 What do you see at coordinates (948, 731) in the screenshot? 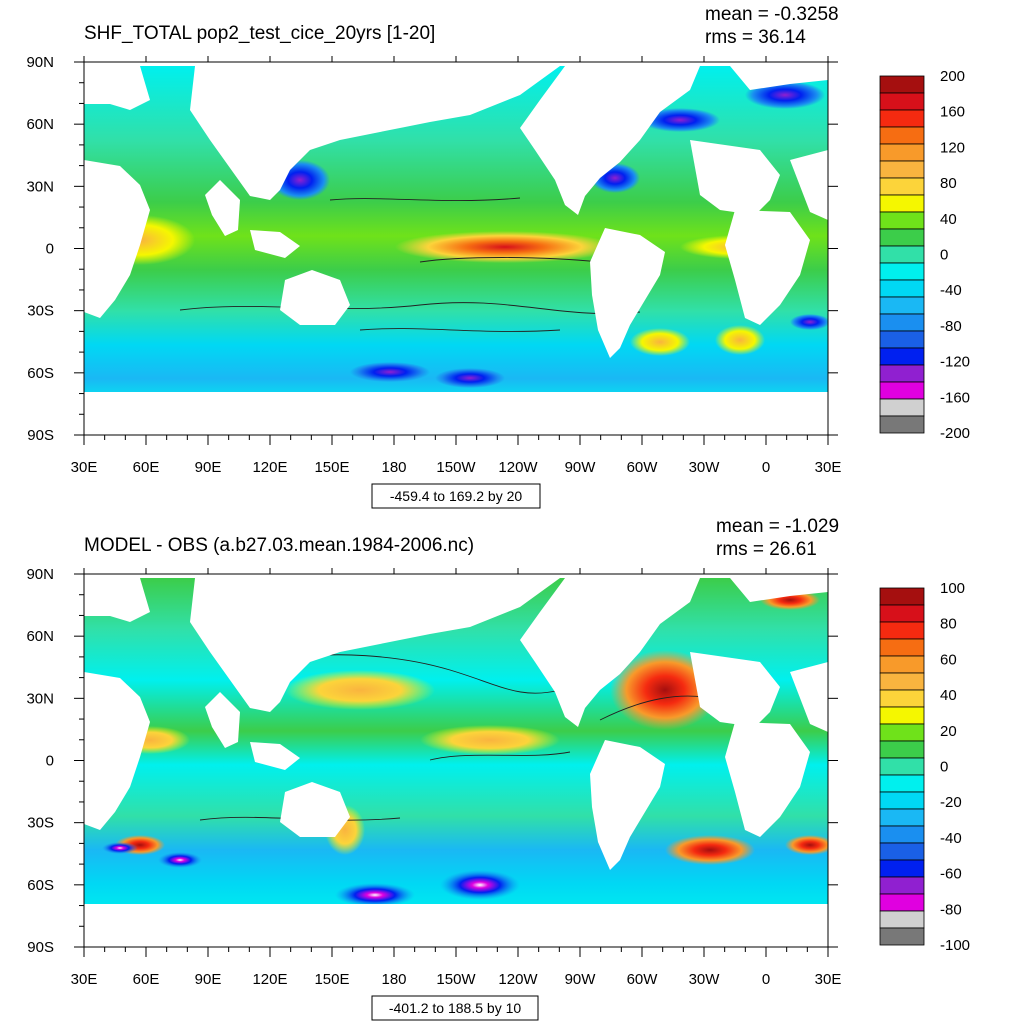
I see `colorbar-label: 20` at bounding box center [948, 731].